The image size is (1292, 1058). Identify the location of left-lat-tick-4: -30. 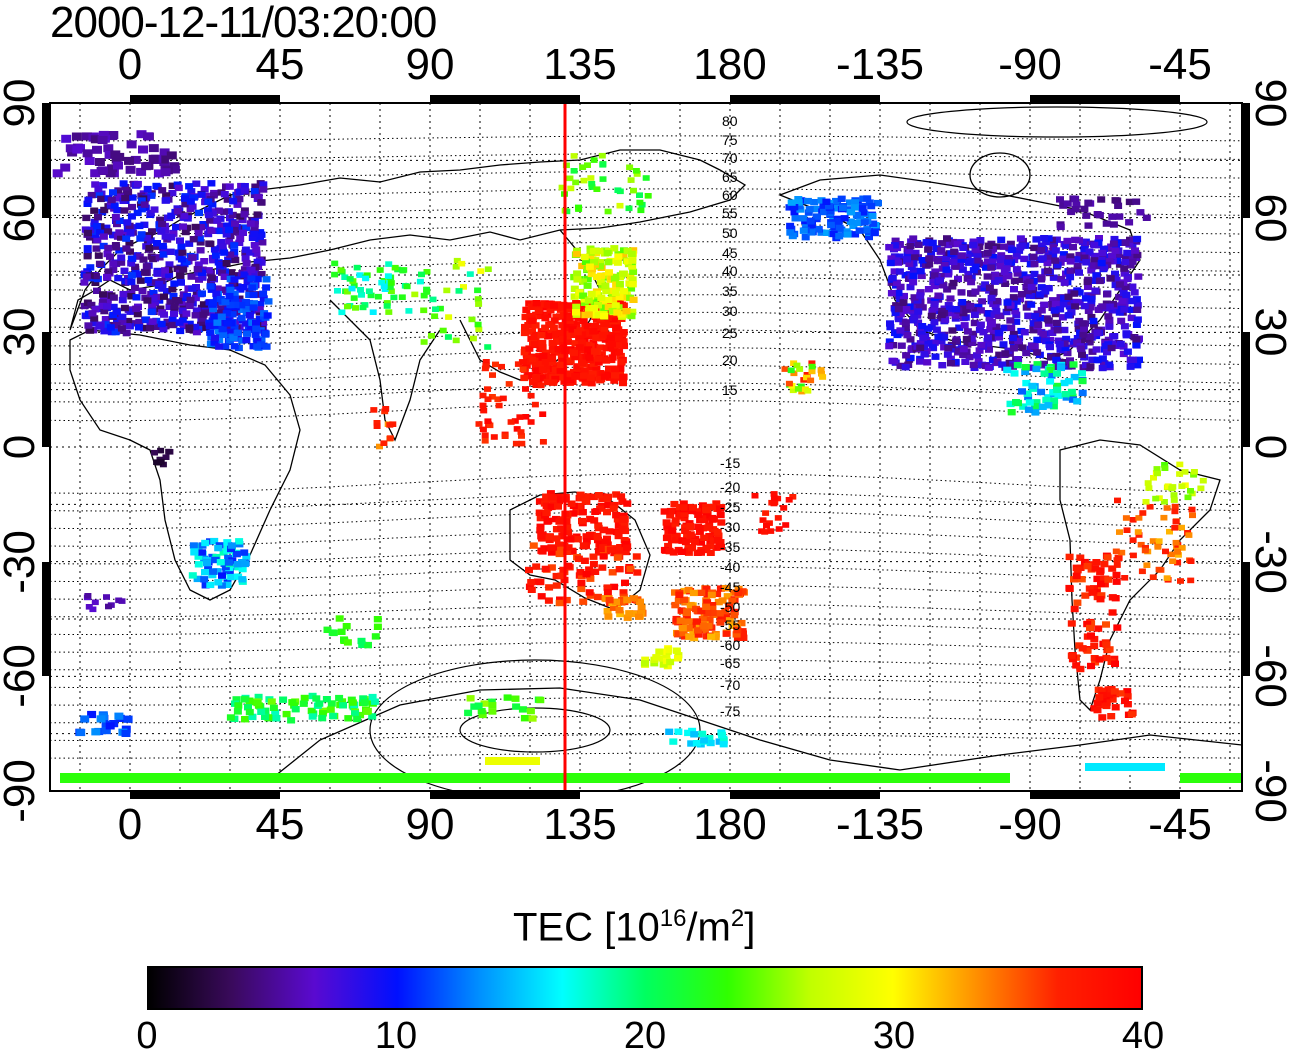
(22, 561).